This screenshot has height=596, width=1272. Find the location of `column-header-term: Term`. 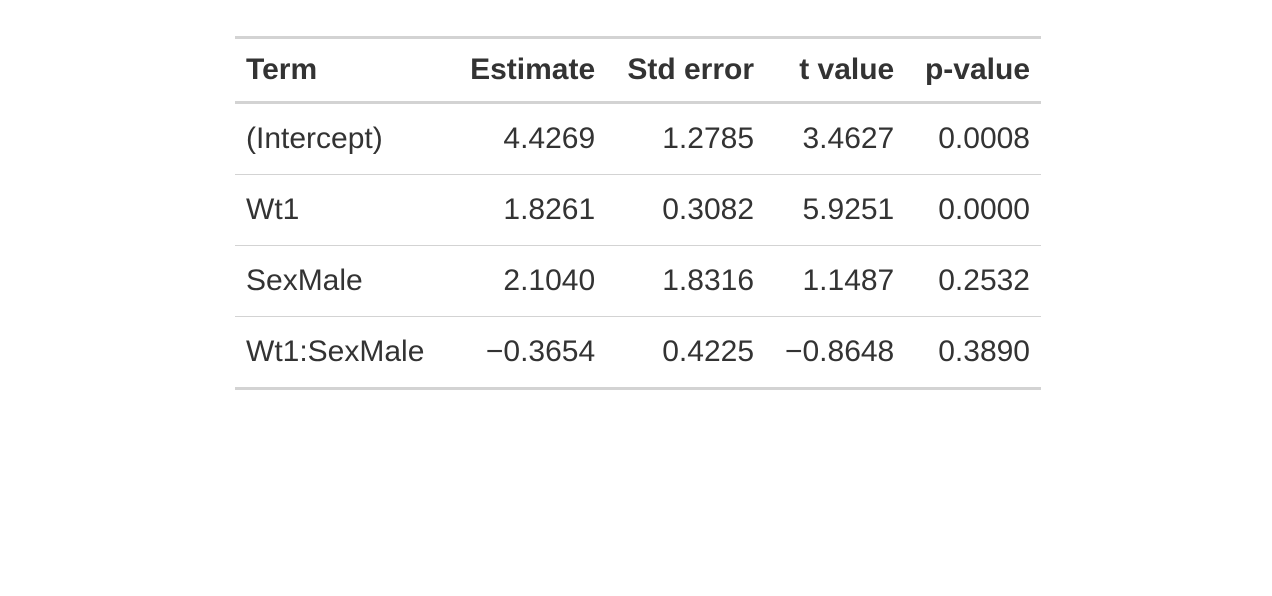

column-header-term: Term is located at coordinates (342, 70).